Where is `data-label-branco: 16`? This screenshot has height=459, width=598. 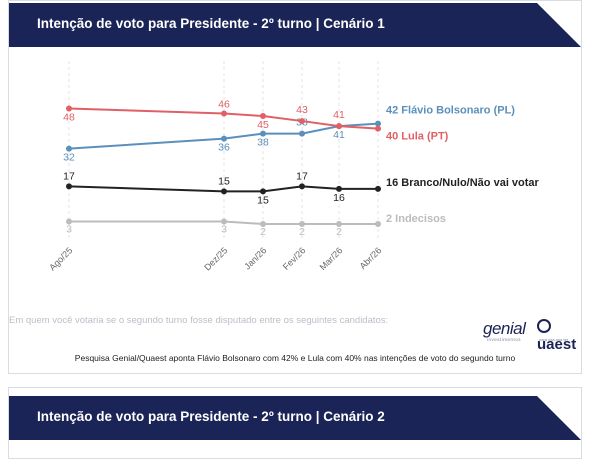
data-label-branco: 16 is located at coordinates (339, 198).